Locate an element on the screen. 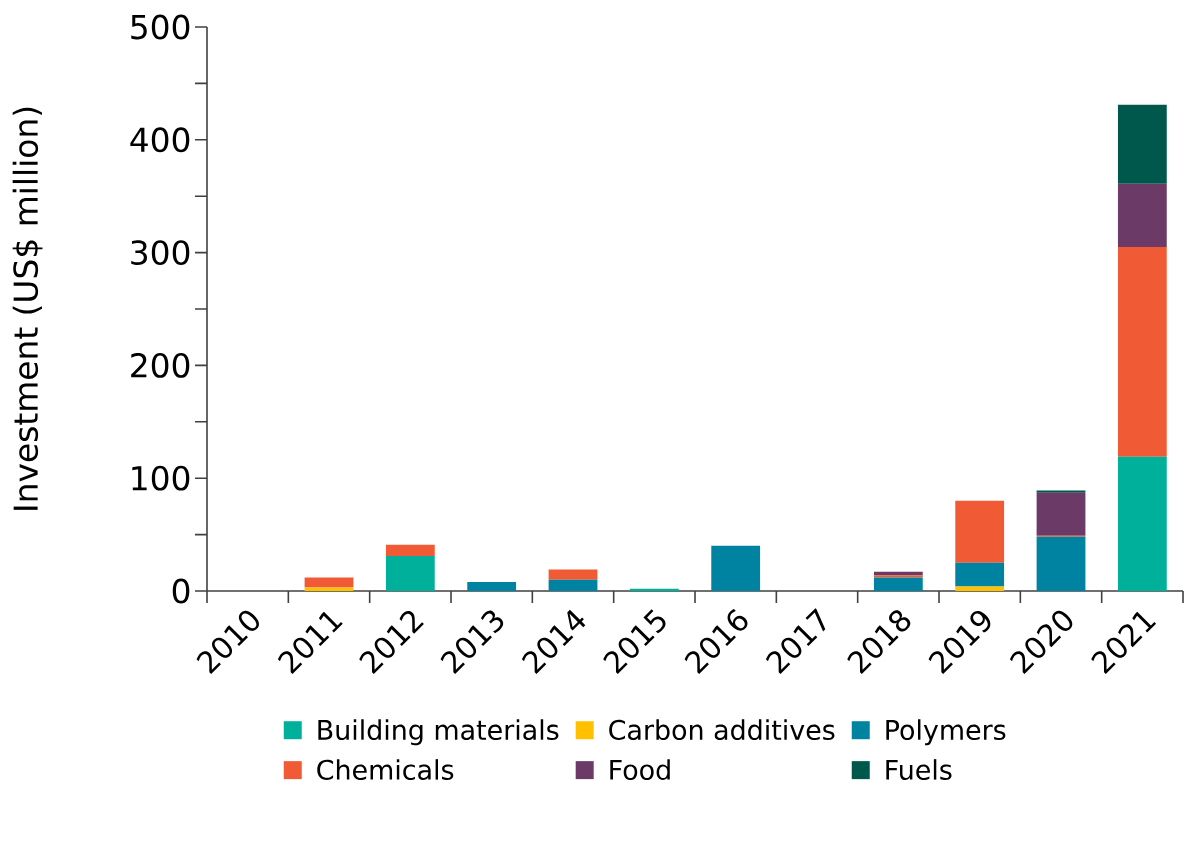 The width and height of the screenshot is (1185, 845). legend-label: Food is located at coordinates (640, 769).